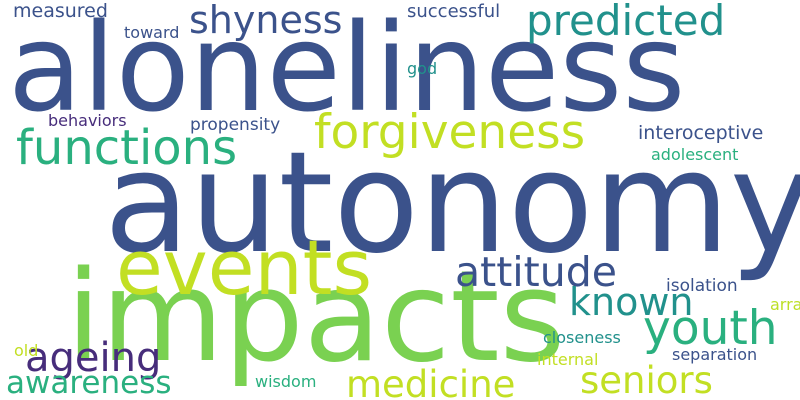 This screenshot has height=400, width=800. I want to click on word-ageing: ageing, so click(93, 358).